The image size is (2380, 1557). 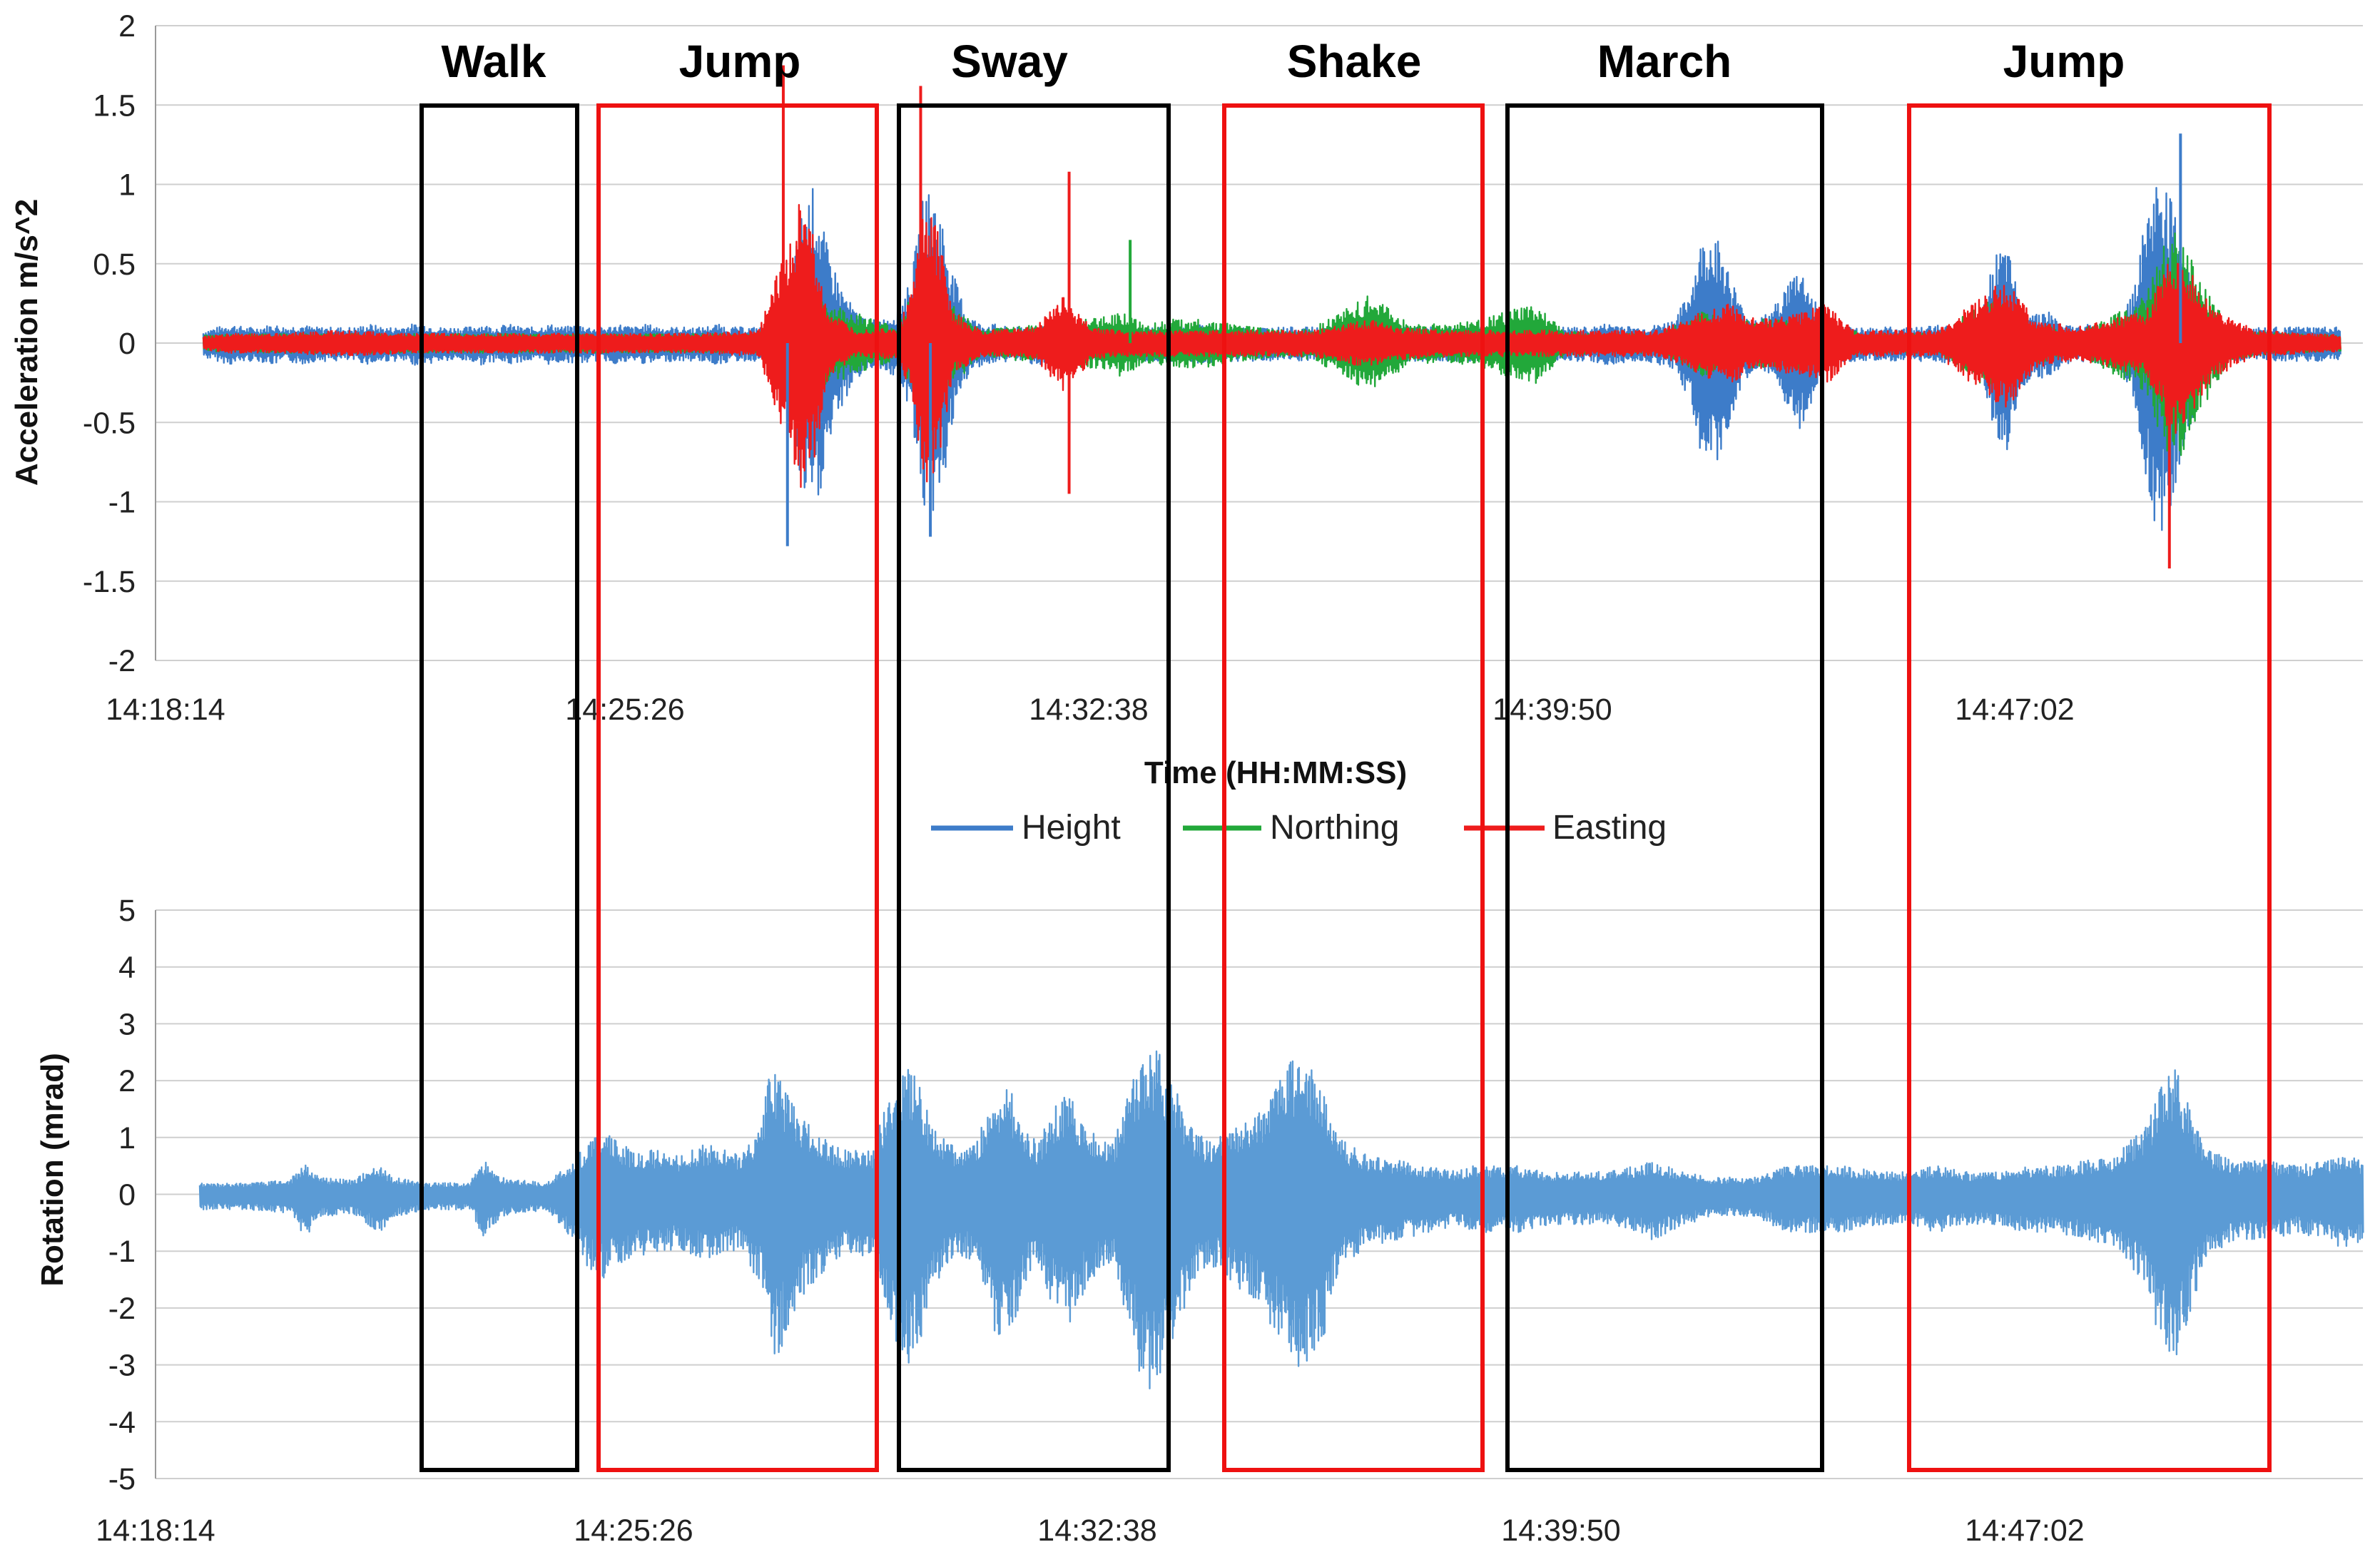 I want to click on acceleration-x-tick-label: 14:25:26, so click(x=624, y=710).